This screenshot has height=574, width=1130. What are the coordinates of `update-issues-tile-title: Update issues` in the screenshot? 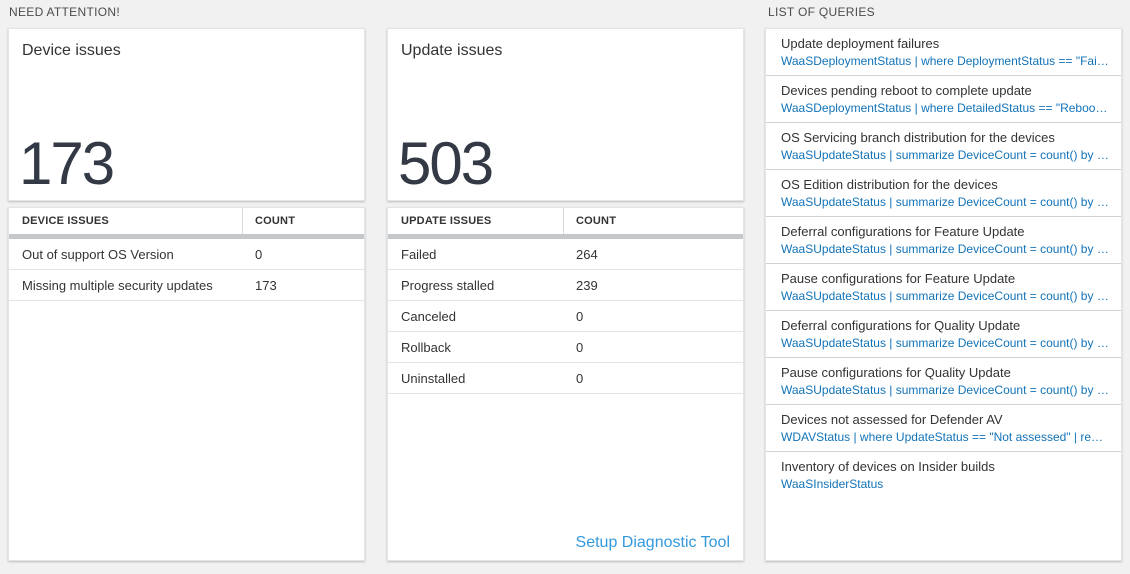 It's located at (452, 50).